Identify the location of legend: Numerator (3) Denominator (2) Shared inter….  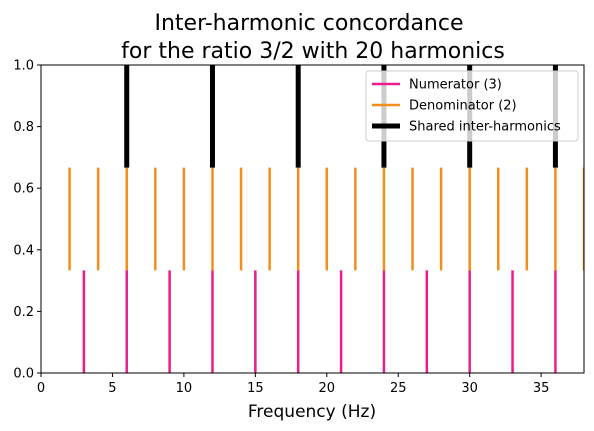
(472, 106).